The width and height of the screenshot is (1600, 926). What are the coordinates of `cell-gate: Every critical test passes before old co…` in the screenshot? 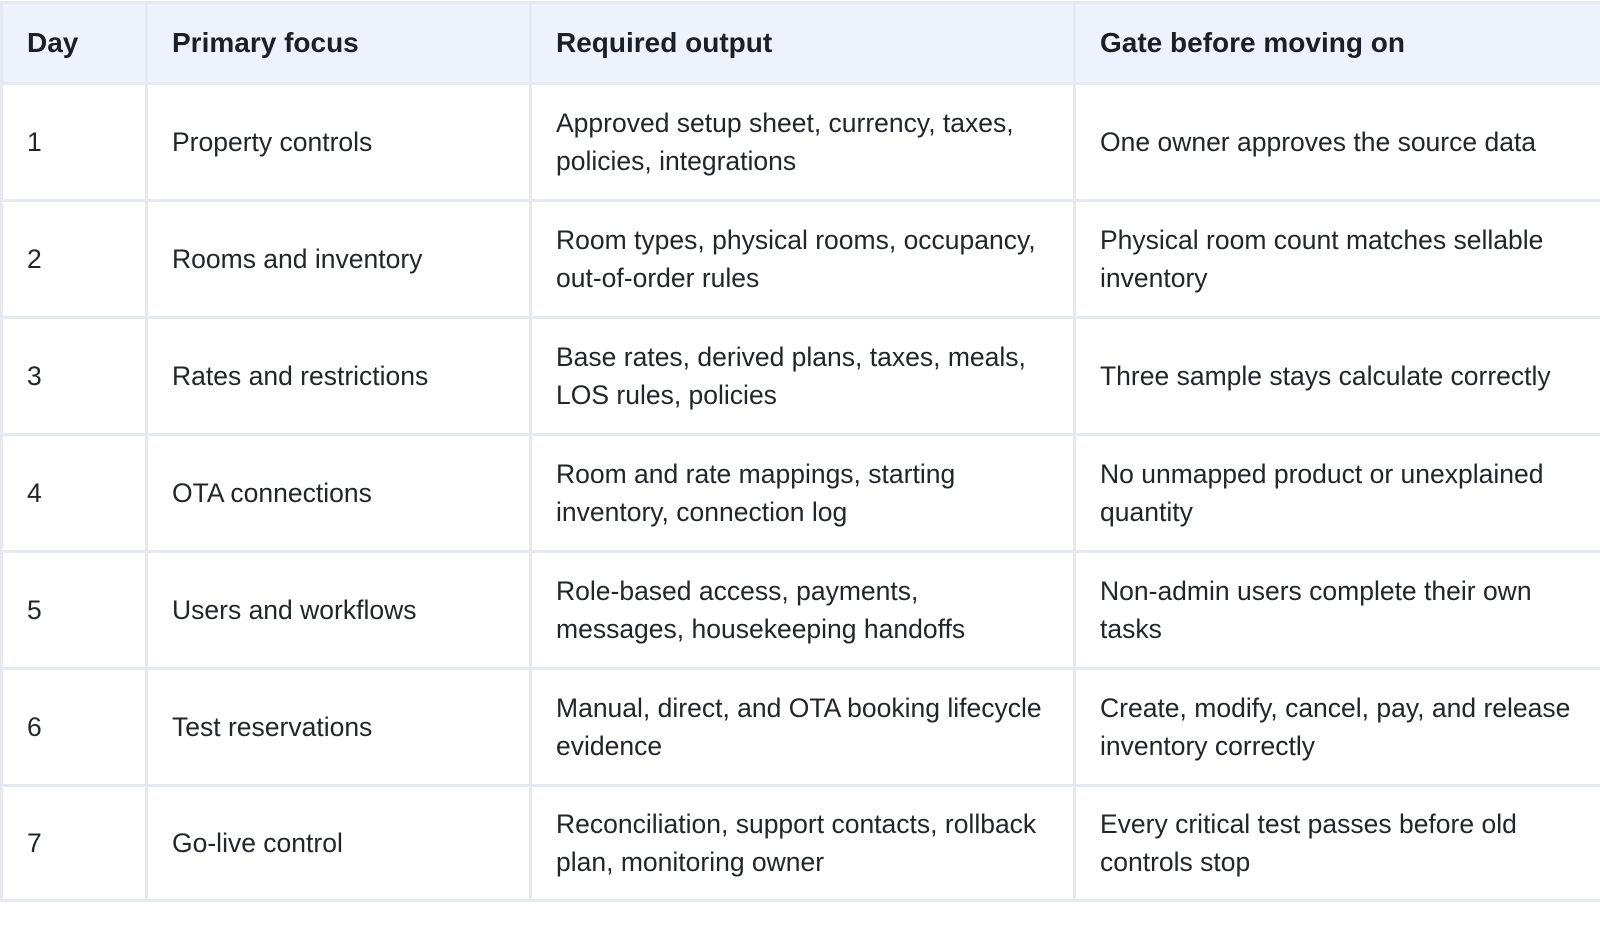 It's located at (1337, 843).